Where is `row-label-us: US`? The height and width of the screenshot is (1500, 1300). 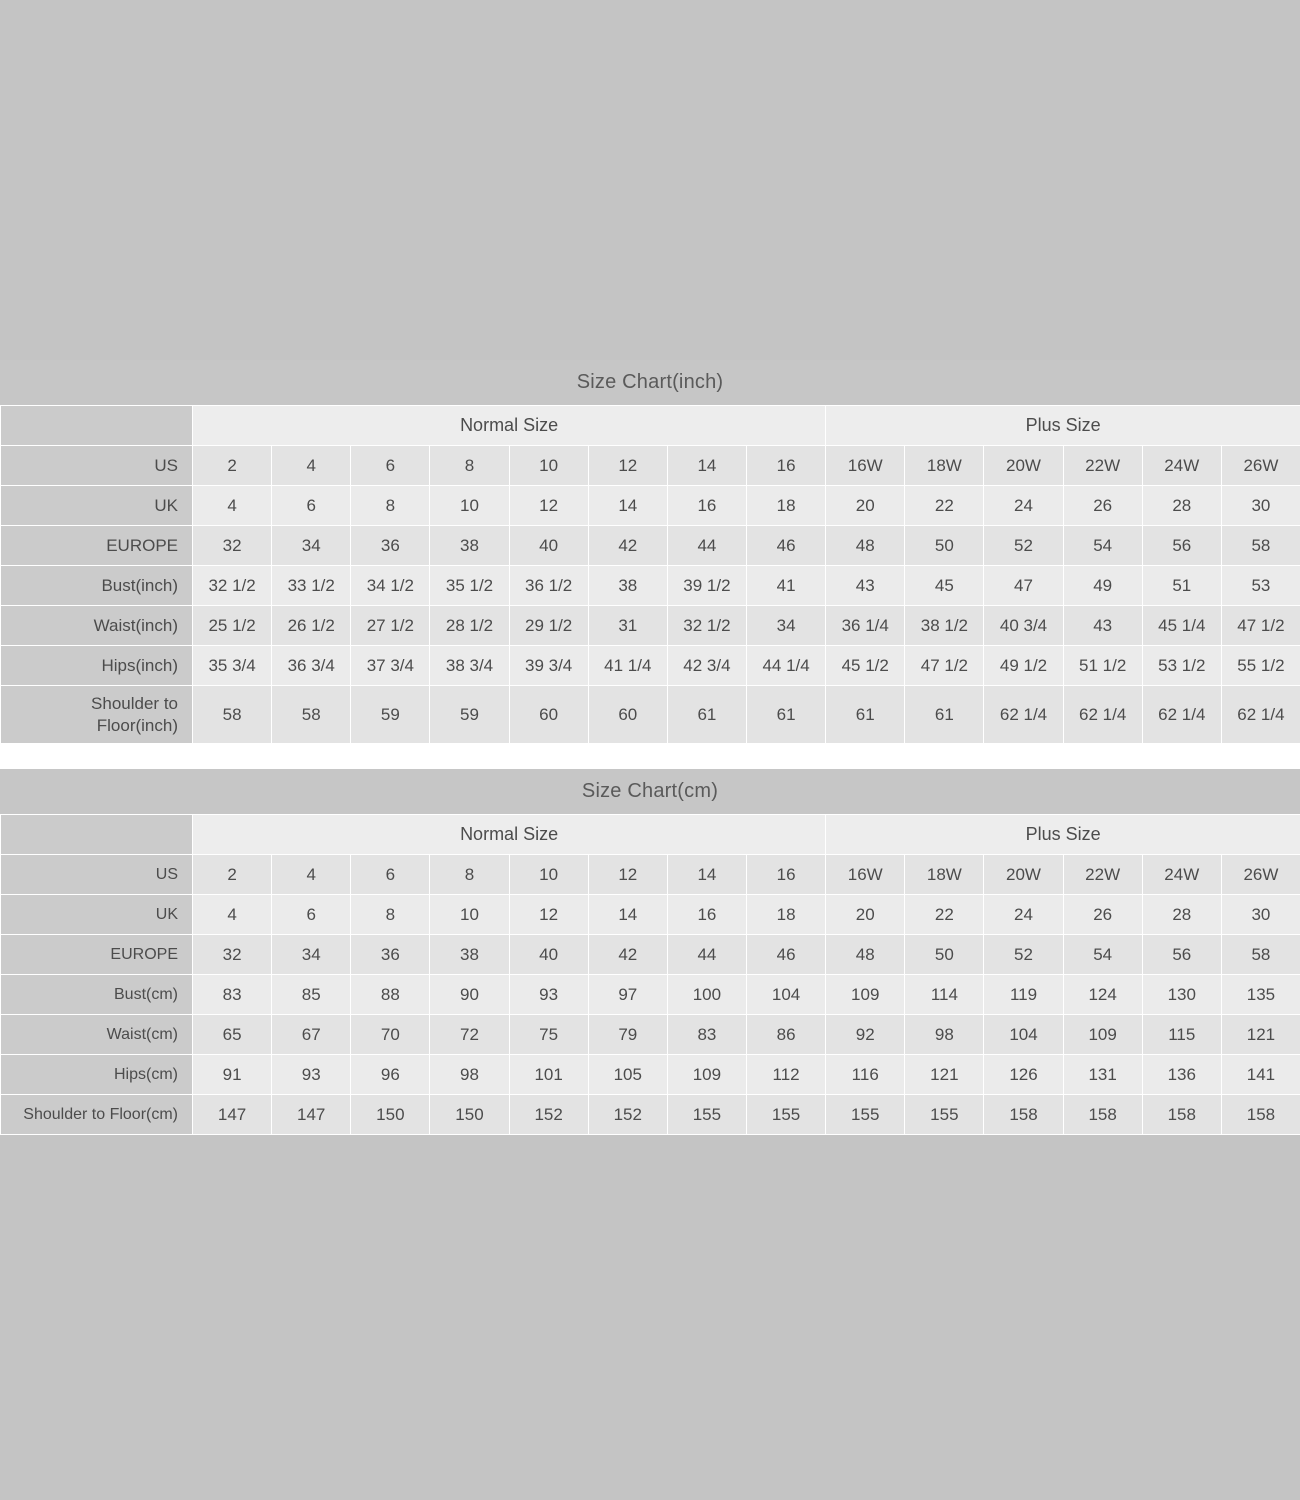
row-label-us: US is located at coordinates (96, 874).